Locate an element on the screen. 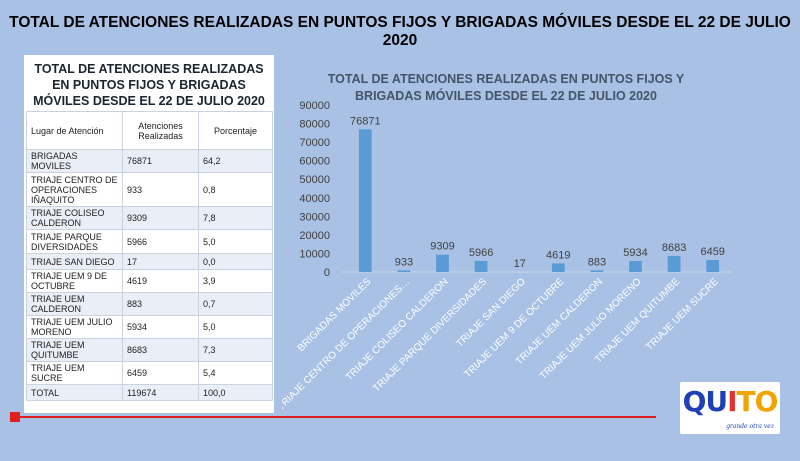 This screenshot has width=800, height=461. data-label: 883 is located at coordinates (597, 262).